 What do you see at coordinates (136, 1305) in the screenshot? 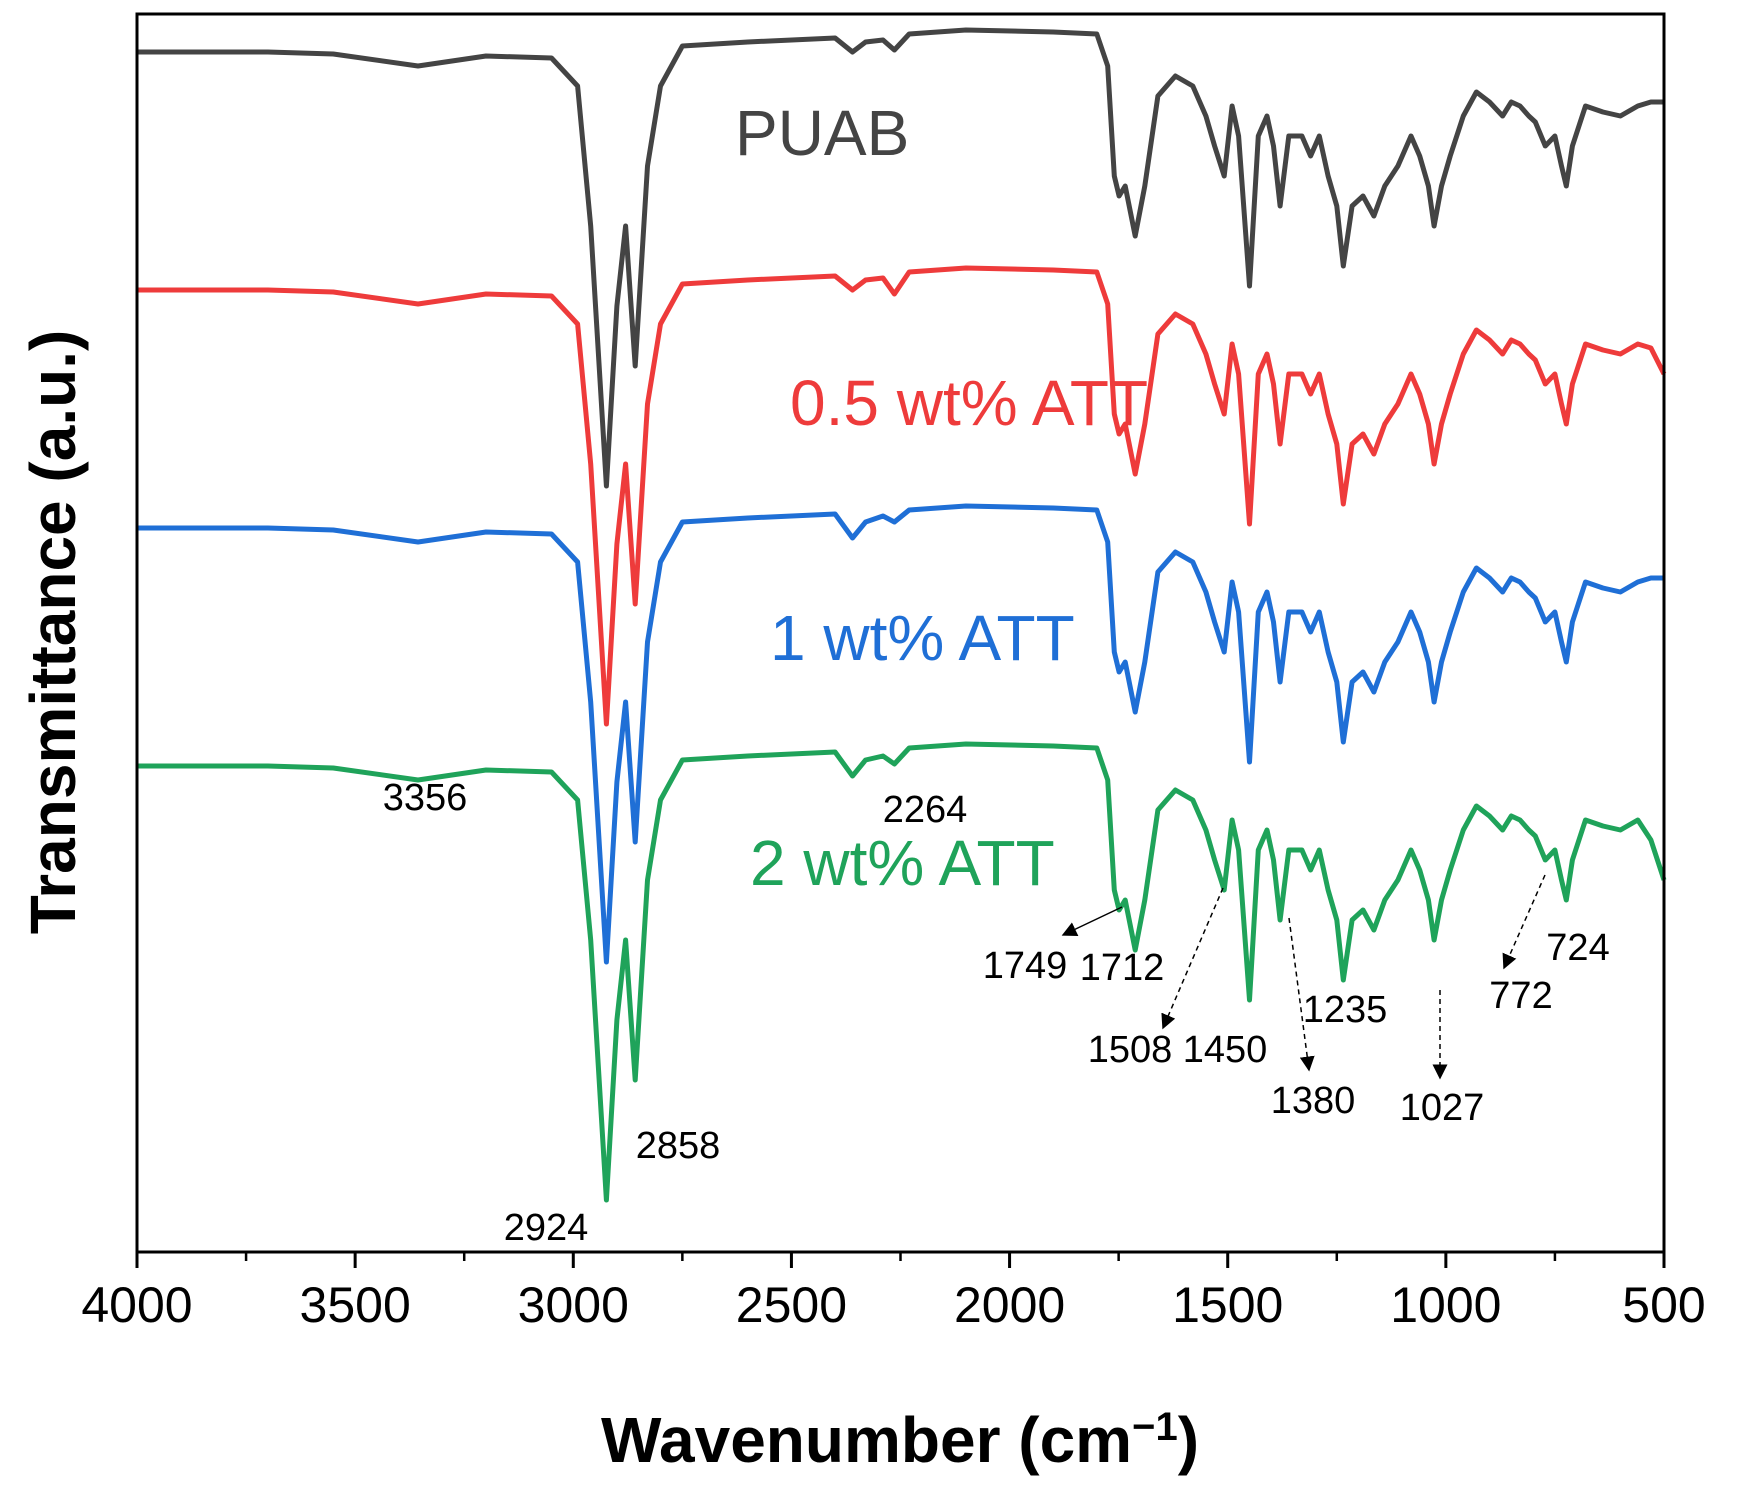
I see `x-tick-label-4000: 4000` at bounding box center [136, 1305].